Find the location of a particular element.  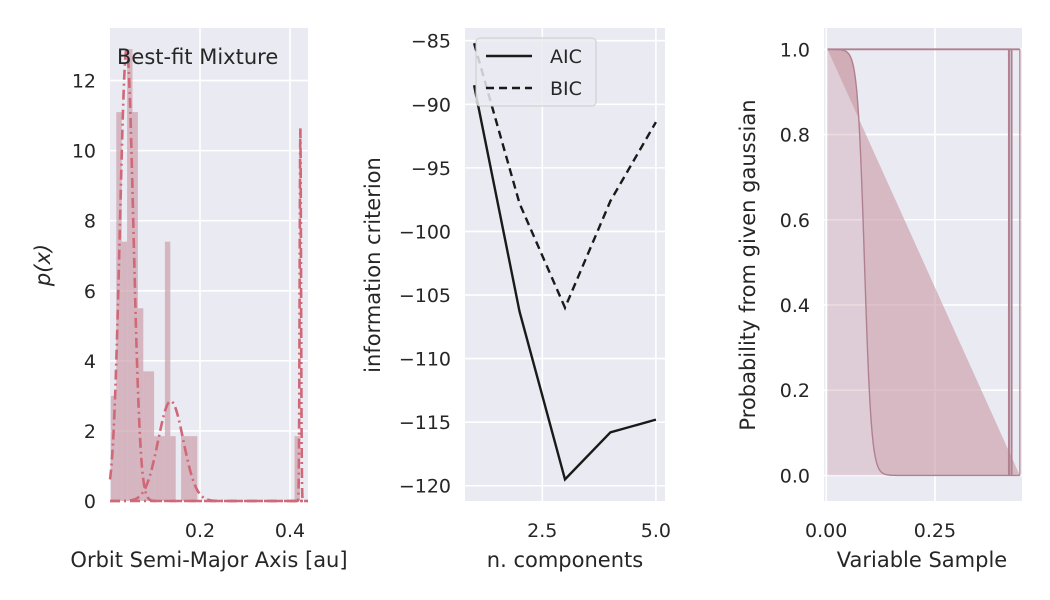

panel-1-y-ticks: 0 2 4 6 8 10 12 is located at coordinates (84, 292).